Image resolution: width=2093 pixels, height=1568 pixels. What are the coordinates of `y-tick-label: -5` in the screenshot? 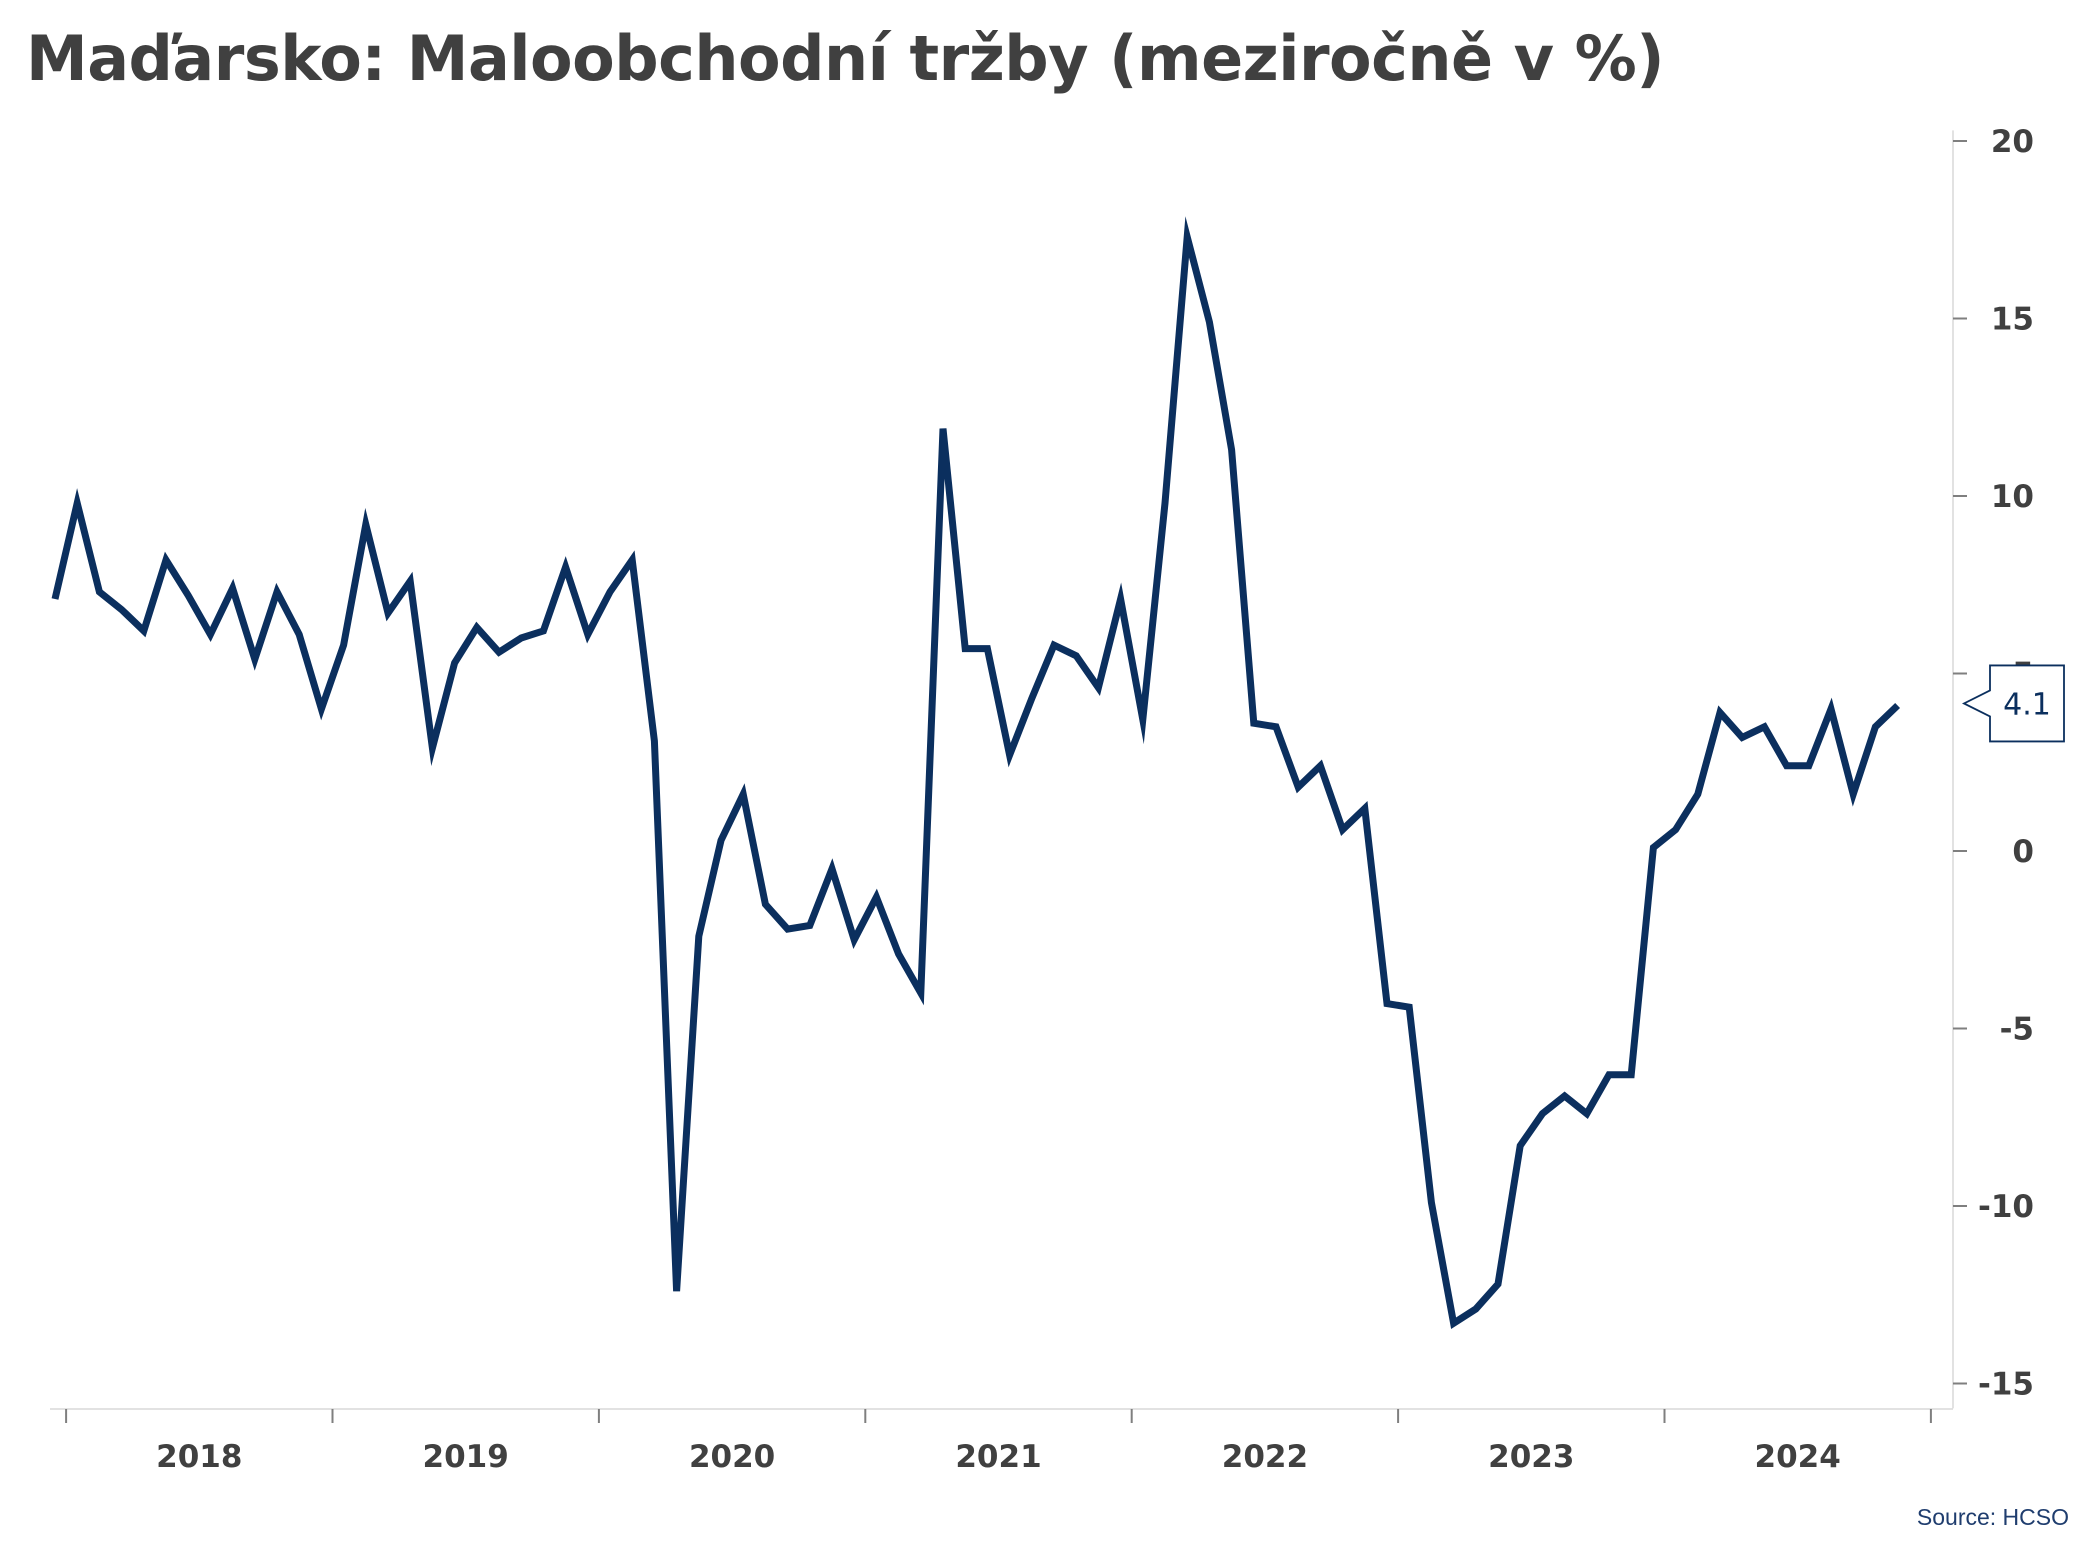 It's located at (2017, 1030).